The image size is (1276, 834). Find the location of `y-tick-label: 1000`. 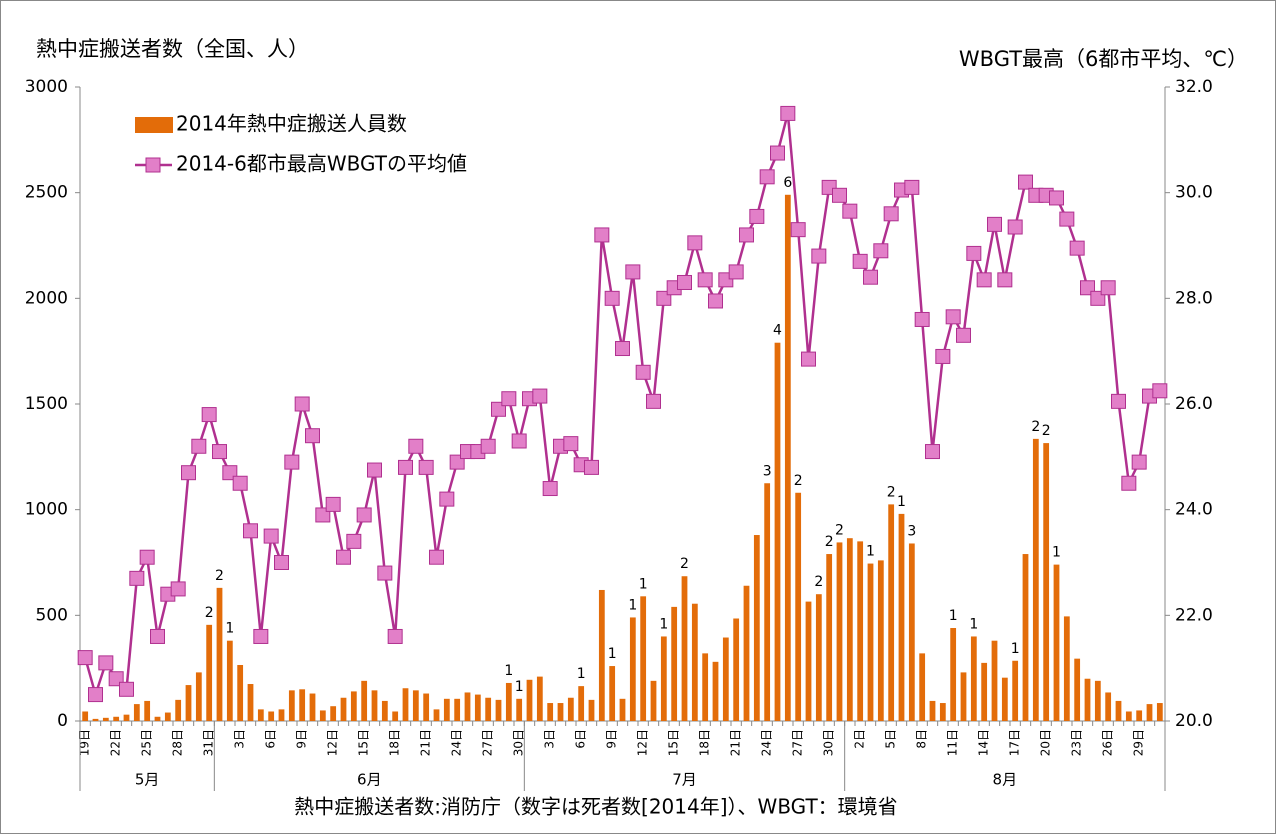

y-tick-label: 1000 is located at coordinates (46, 510).